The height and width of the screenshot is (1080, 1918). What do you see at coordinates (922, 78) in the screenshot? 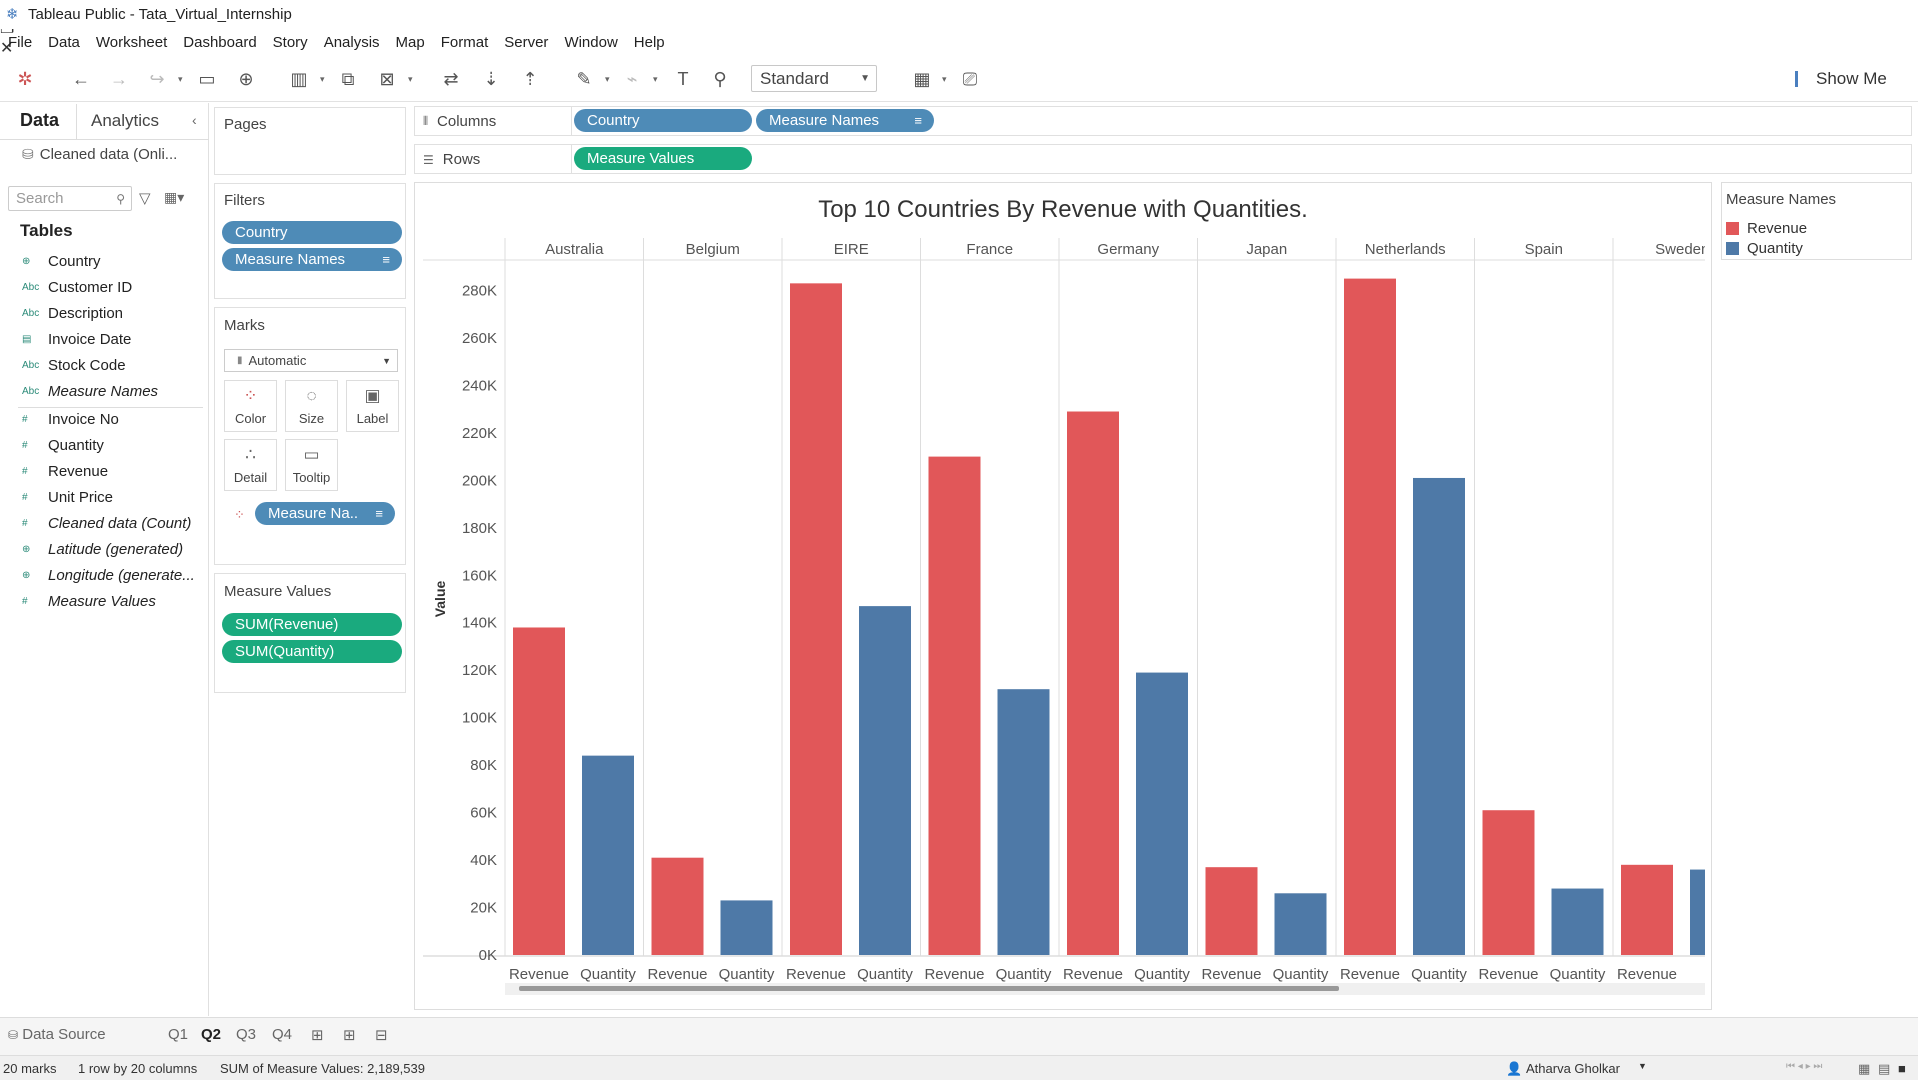
I see `show-cards-icon: ▦` at bounding box center [922, 78].